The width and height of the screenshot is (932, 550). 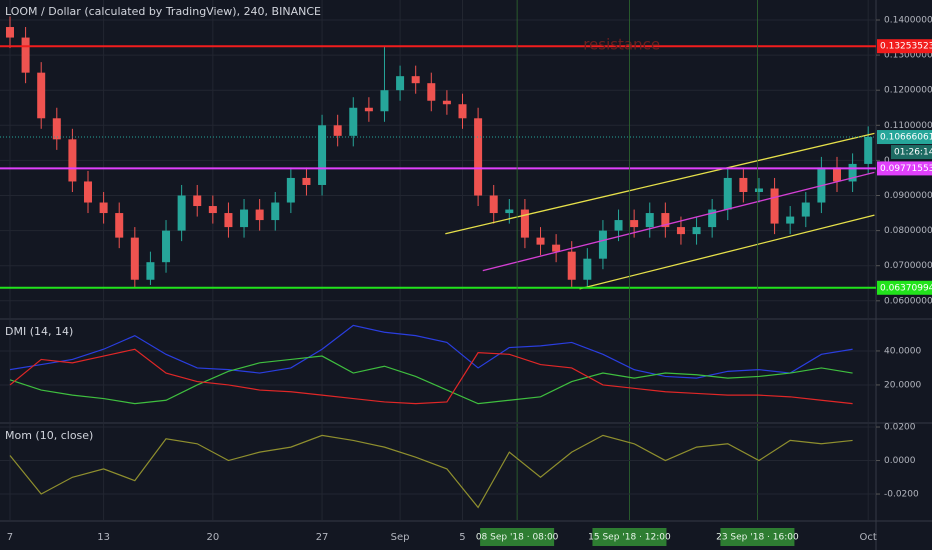 What do you see at coordinates (322, 537) in the screenshot?
I see `x-tick-label: 27` at bounding box center [322, 537].